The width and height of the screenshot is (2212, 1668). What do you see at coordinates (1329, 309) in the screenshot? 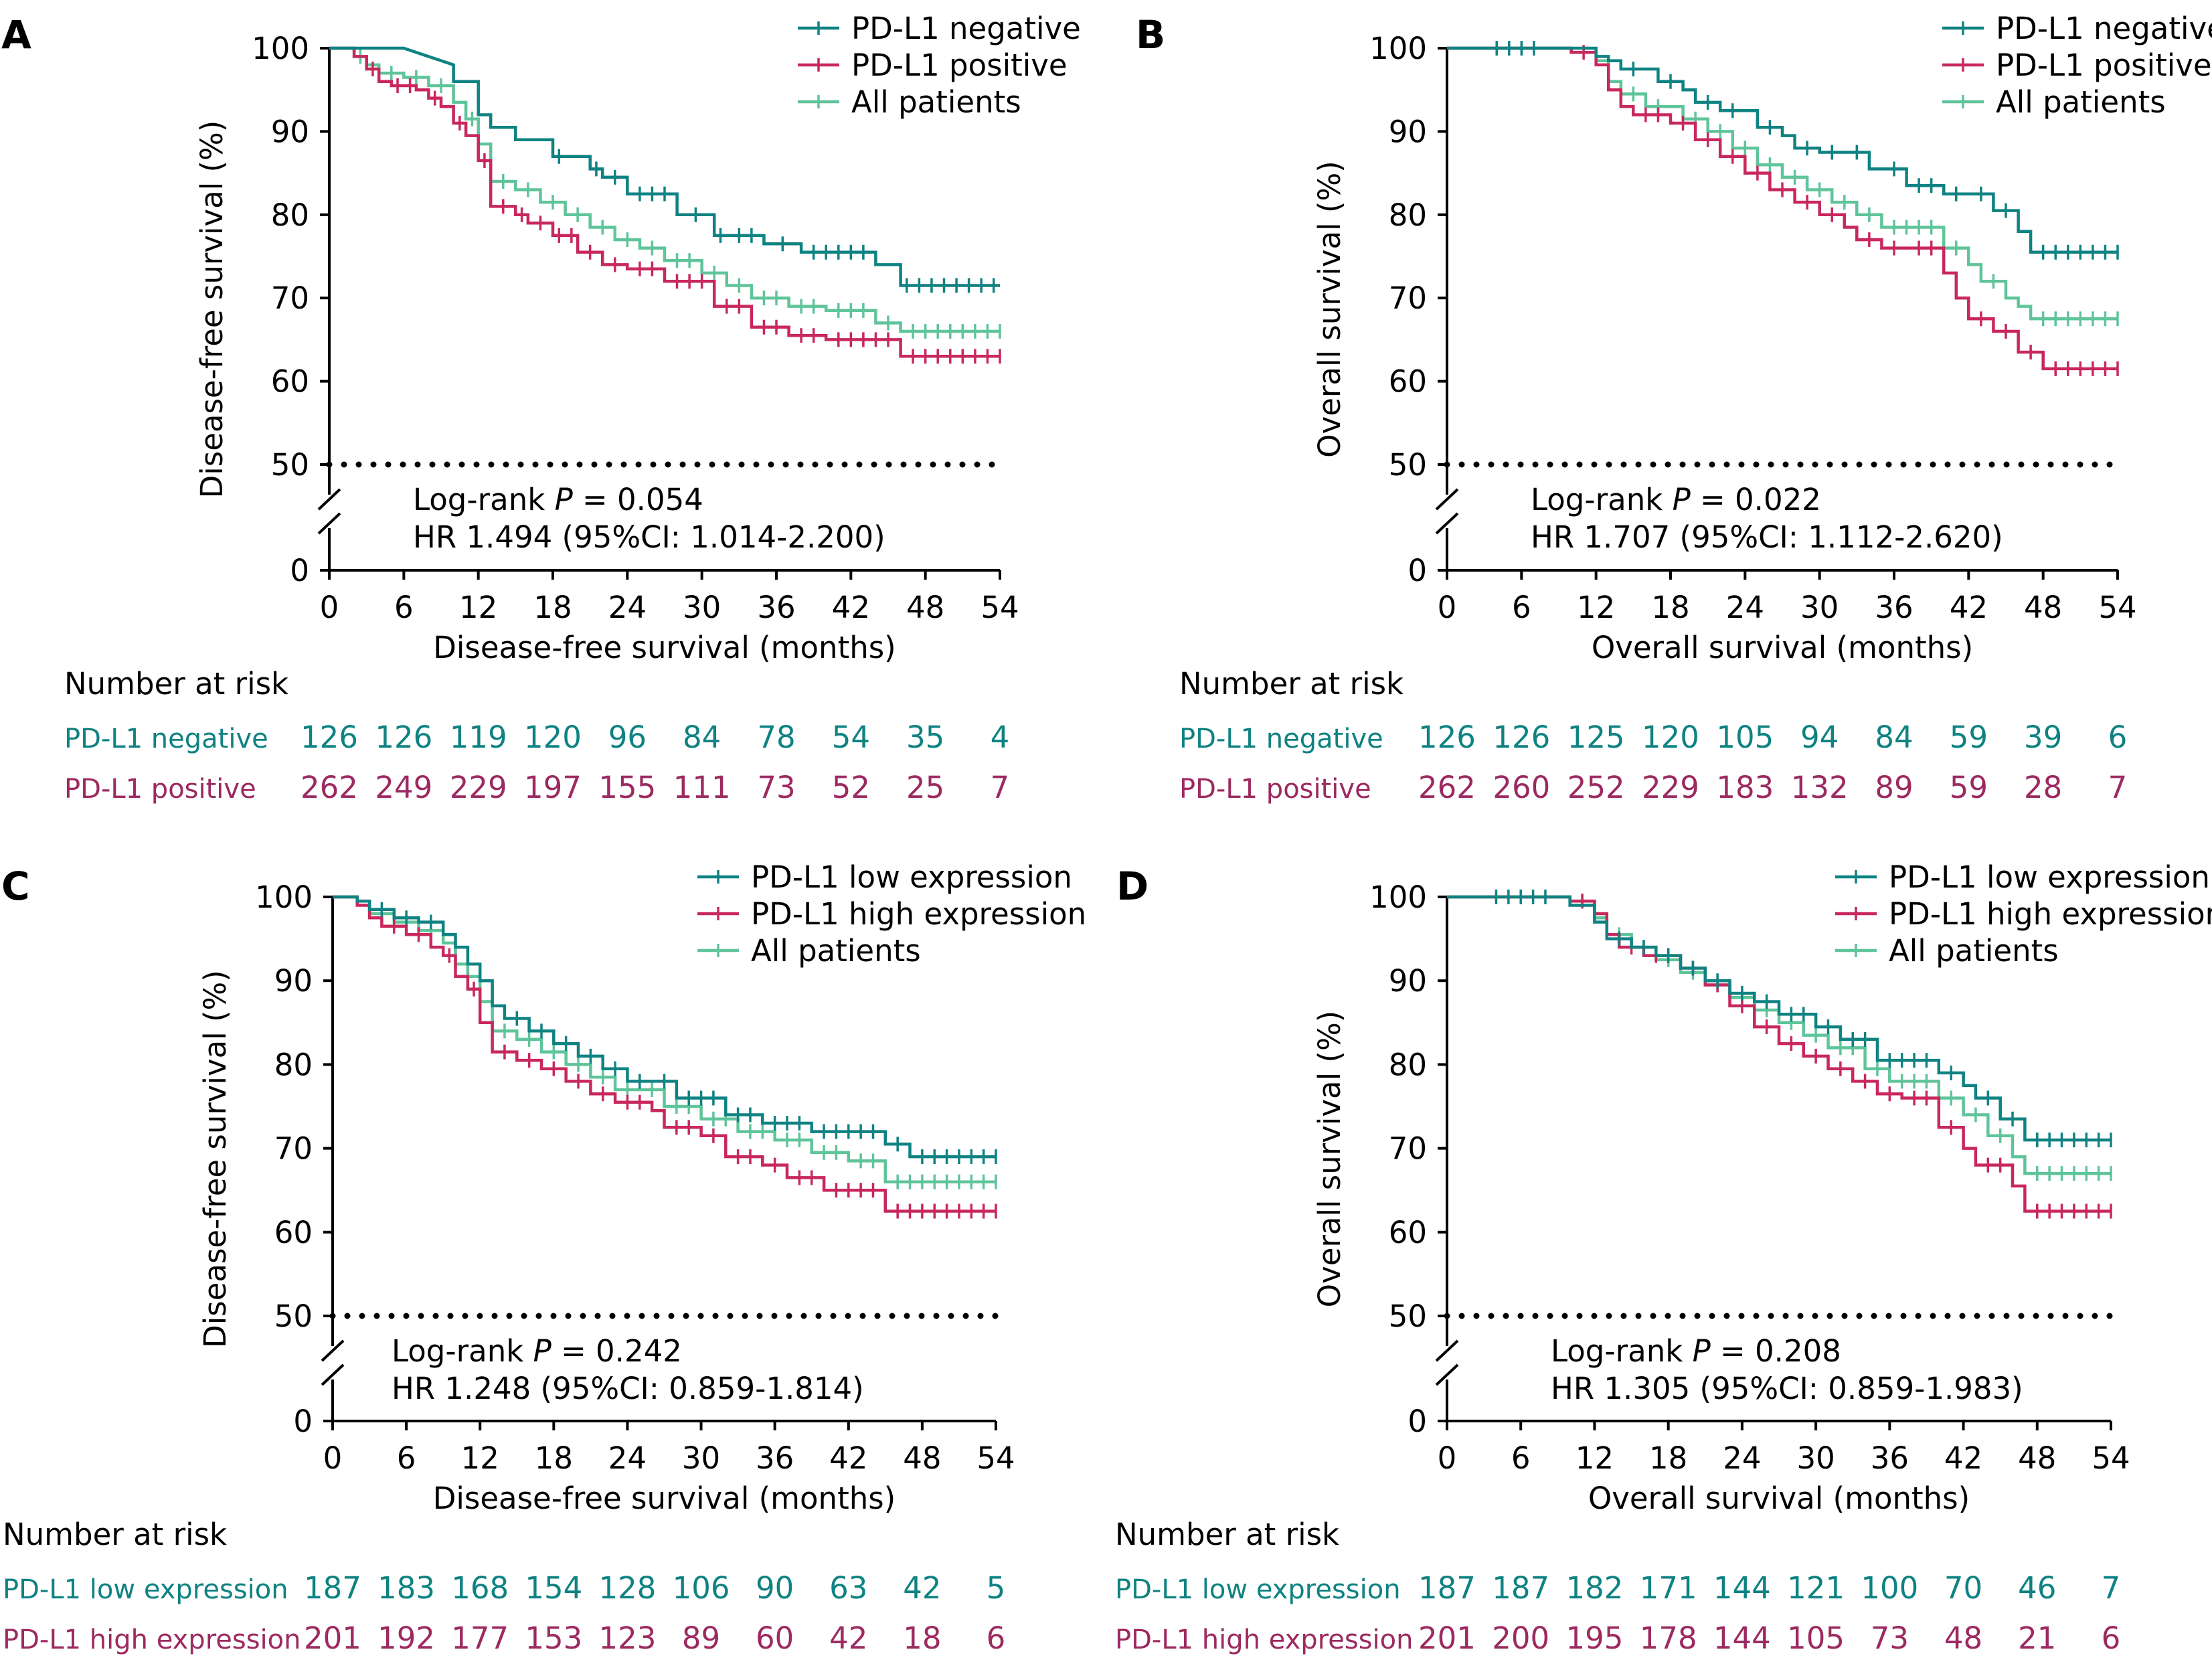
I see `y-axis-label: Overall survival (%)` at bounding box center [1329, 309].